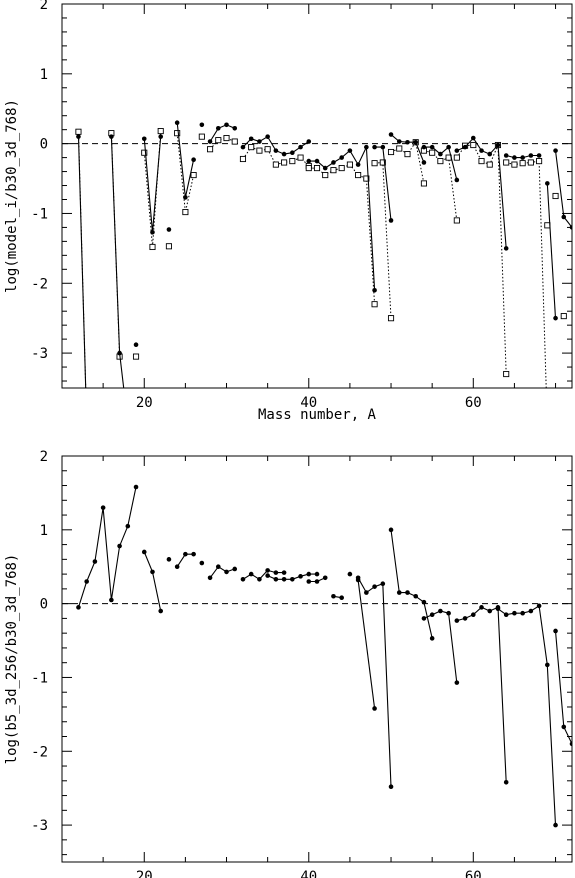 The height and width of the screenshot is (878, 575). Describe the element at coordinates (39, 354) in the screenshot. I see `y-tick-label: -3` at that location.